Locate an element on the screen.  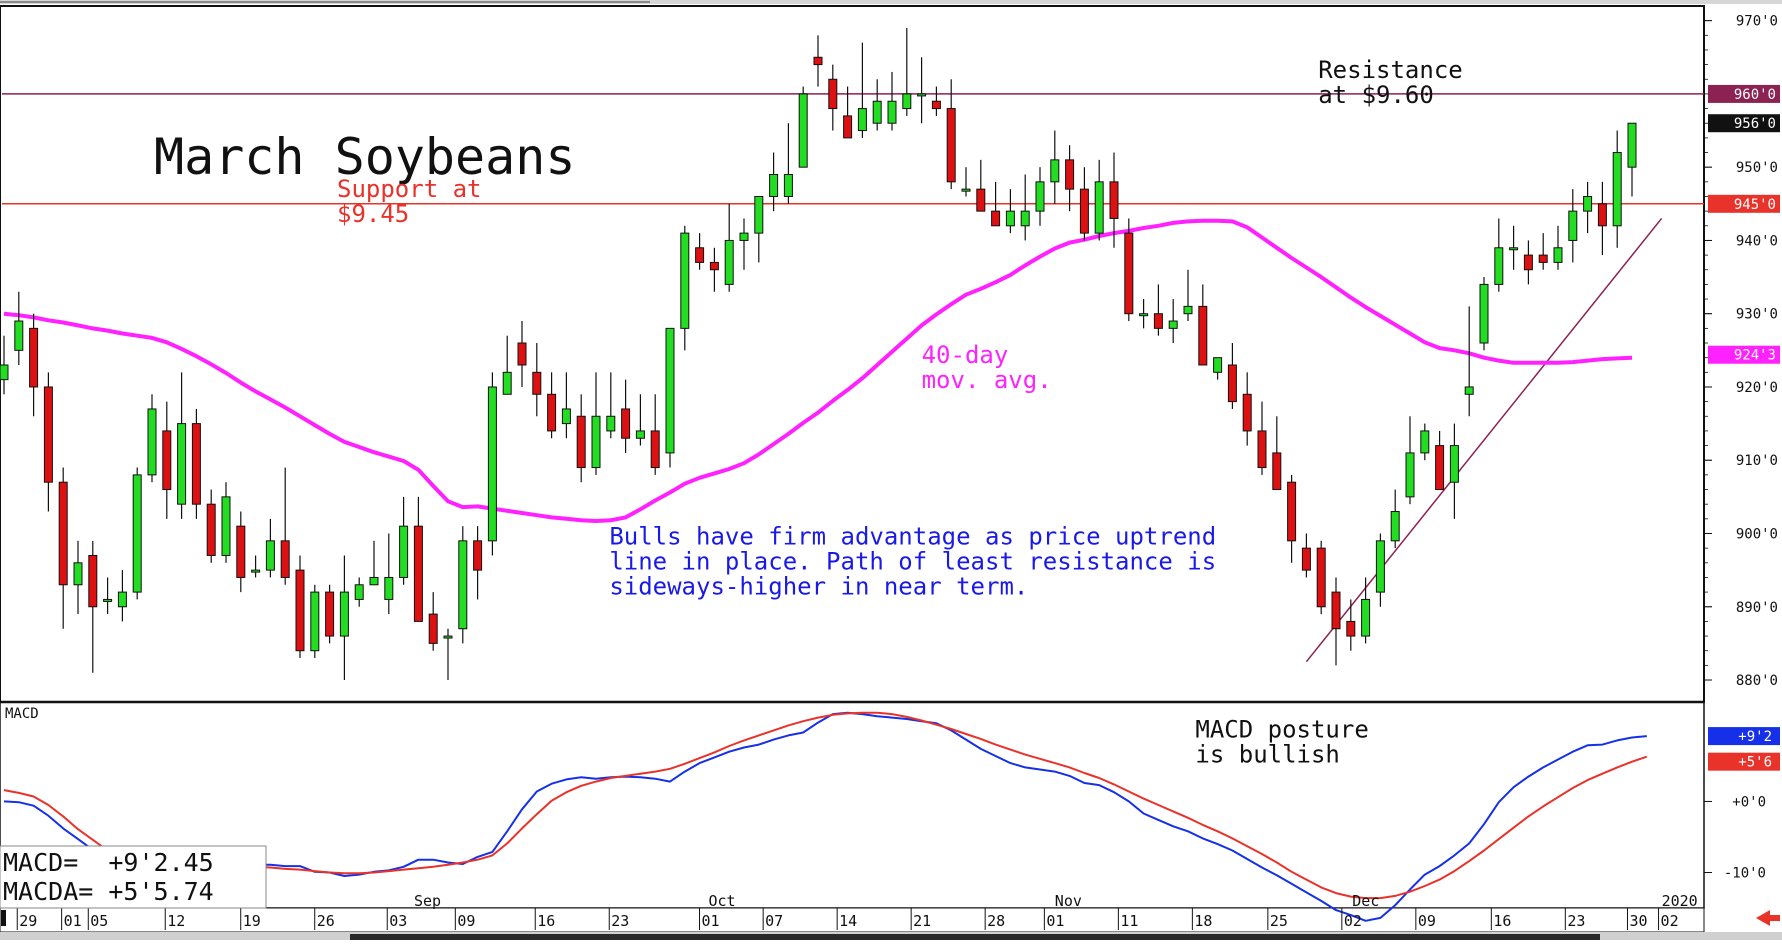
back-arrow-icon is located at coordinates (1768, 918).